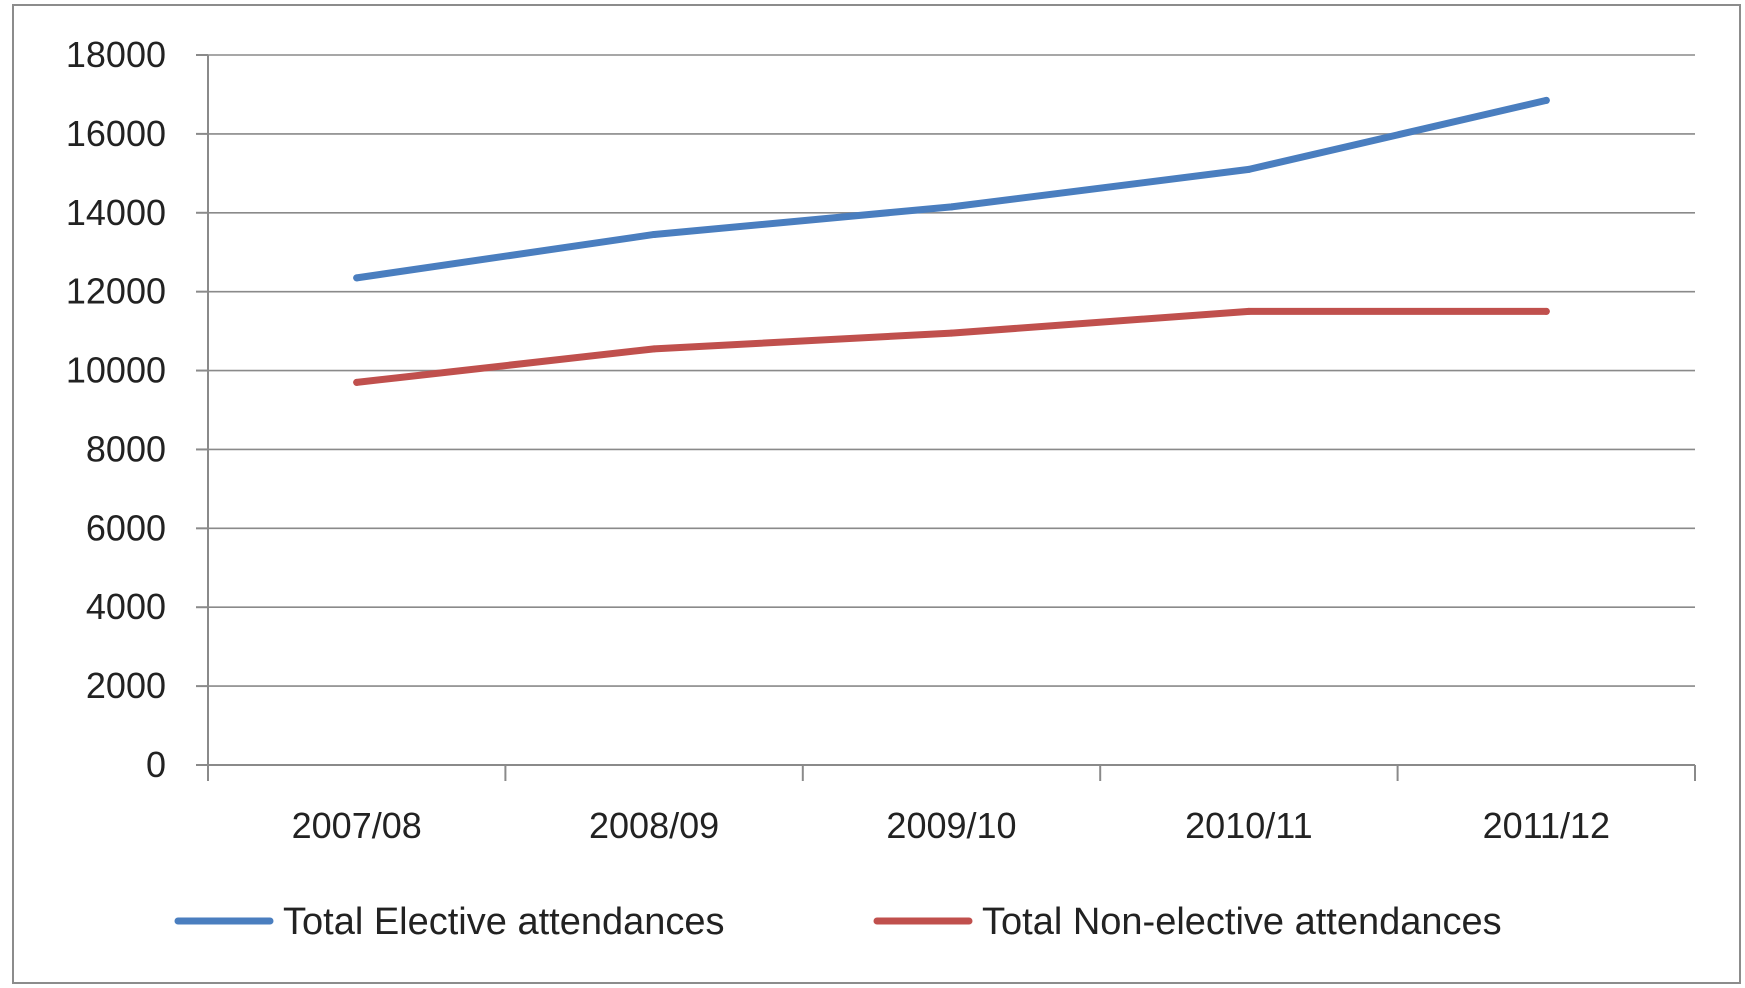 The width and height of the screenshot is (1745, 988). What do you see at coordinates (116, 133) in the screenshot?
I see `y-tick-label: 16000` at bounding box center [116, 133].